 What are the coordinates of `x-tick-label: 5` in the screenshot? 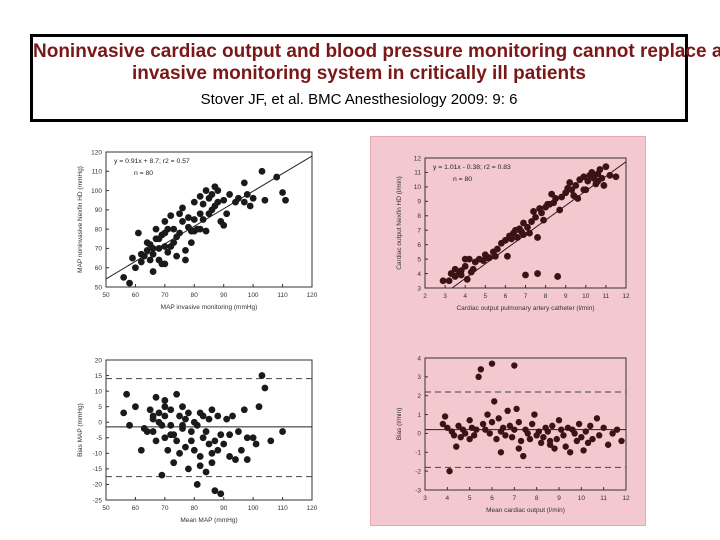 It's located at (470, 498).